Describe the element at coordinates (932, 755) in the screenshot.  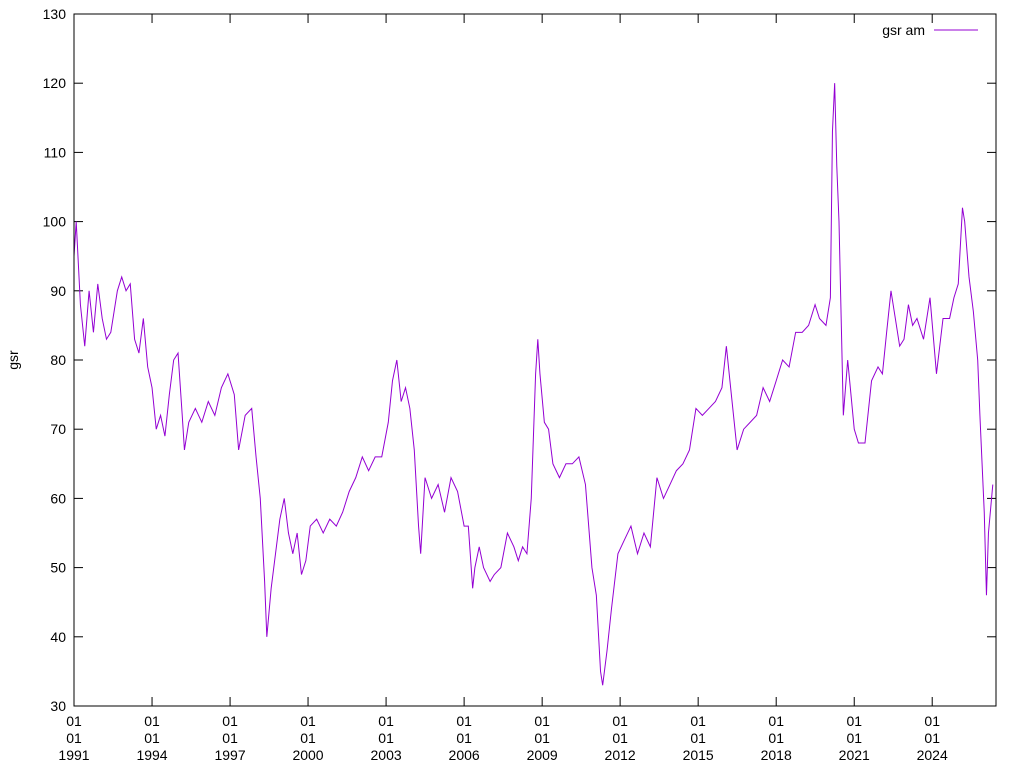
I see `x-tick-label-line: 2024` at that location.